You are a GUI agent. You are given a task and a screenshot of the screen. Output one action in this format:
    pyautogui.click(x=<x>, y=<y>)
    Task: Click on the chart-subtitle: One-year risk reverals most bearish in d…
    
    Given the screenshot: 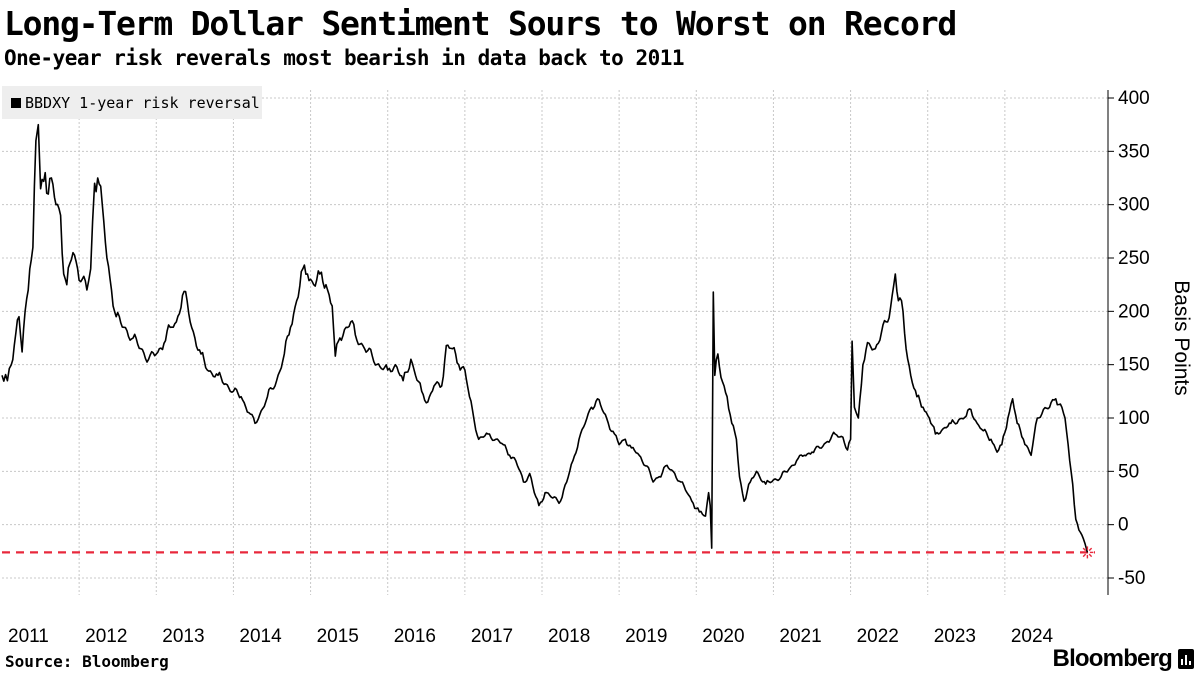 What is the action you would take?
    pyautogui.click(x=344, y=58)
    